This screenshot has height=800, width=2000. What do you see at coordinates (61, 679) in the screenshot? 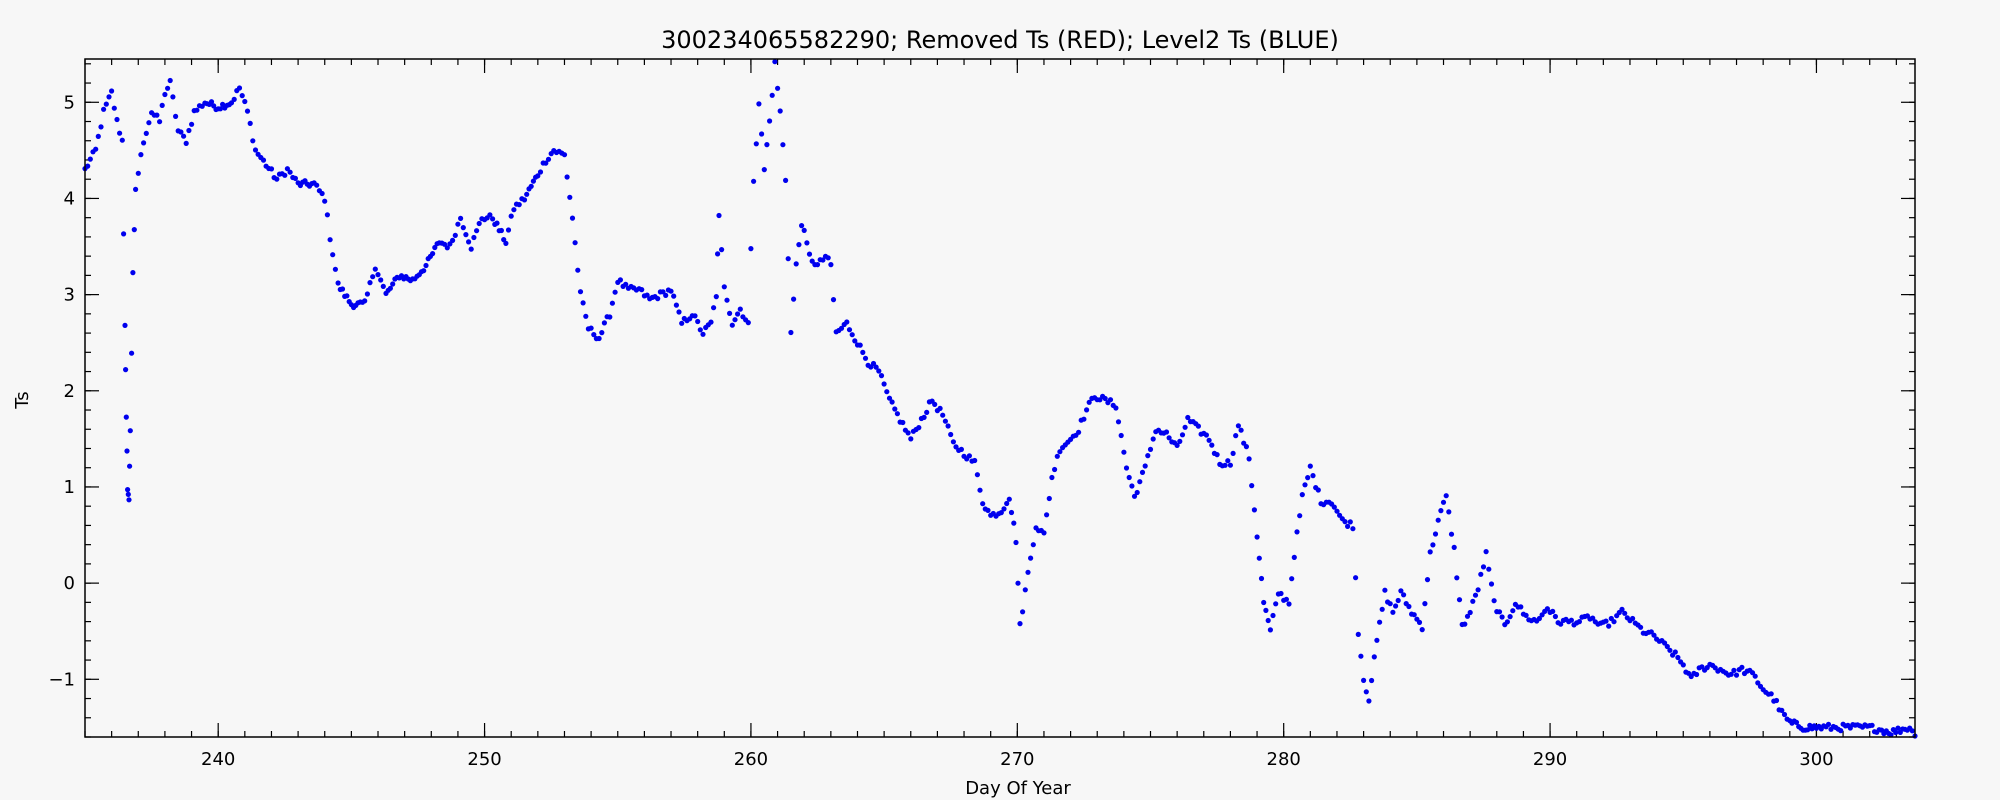
I see `y-tick-label: −1` at bounding box center [61, 679].